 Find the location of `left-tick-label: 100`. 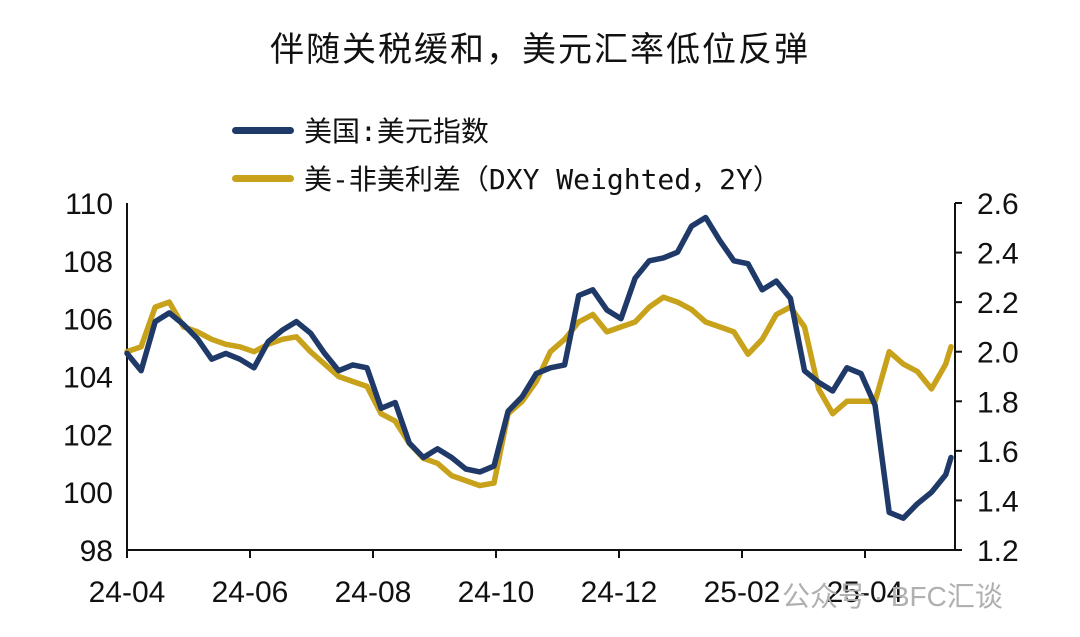

left-tick-label: 100 is located at coordinates (88, 493).